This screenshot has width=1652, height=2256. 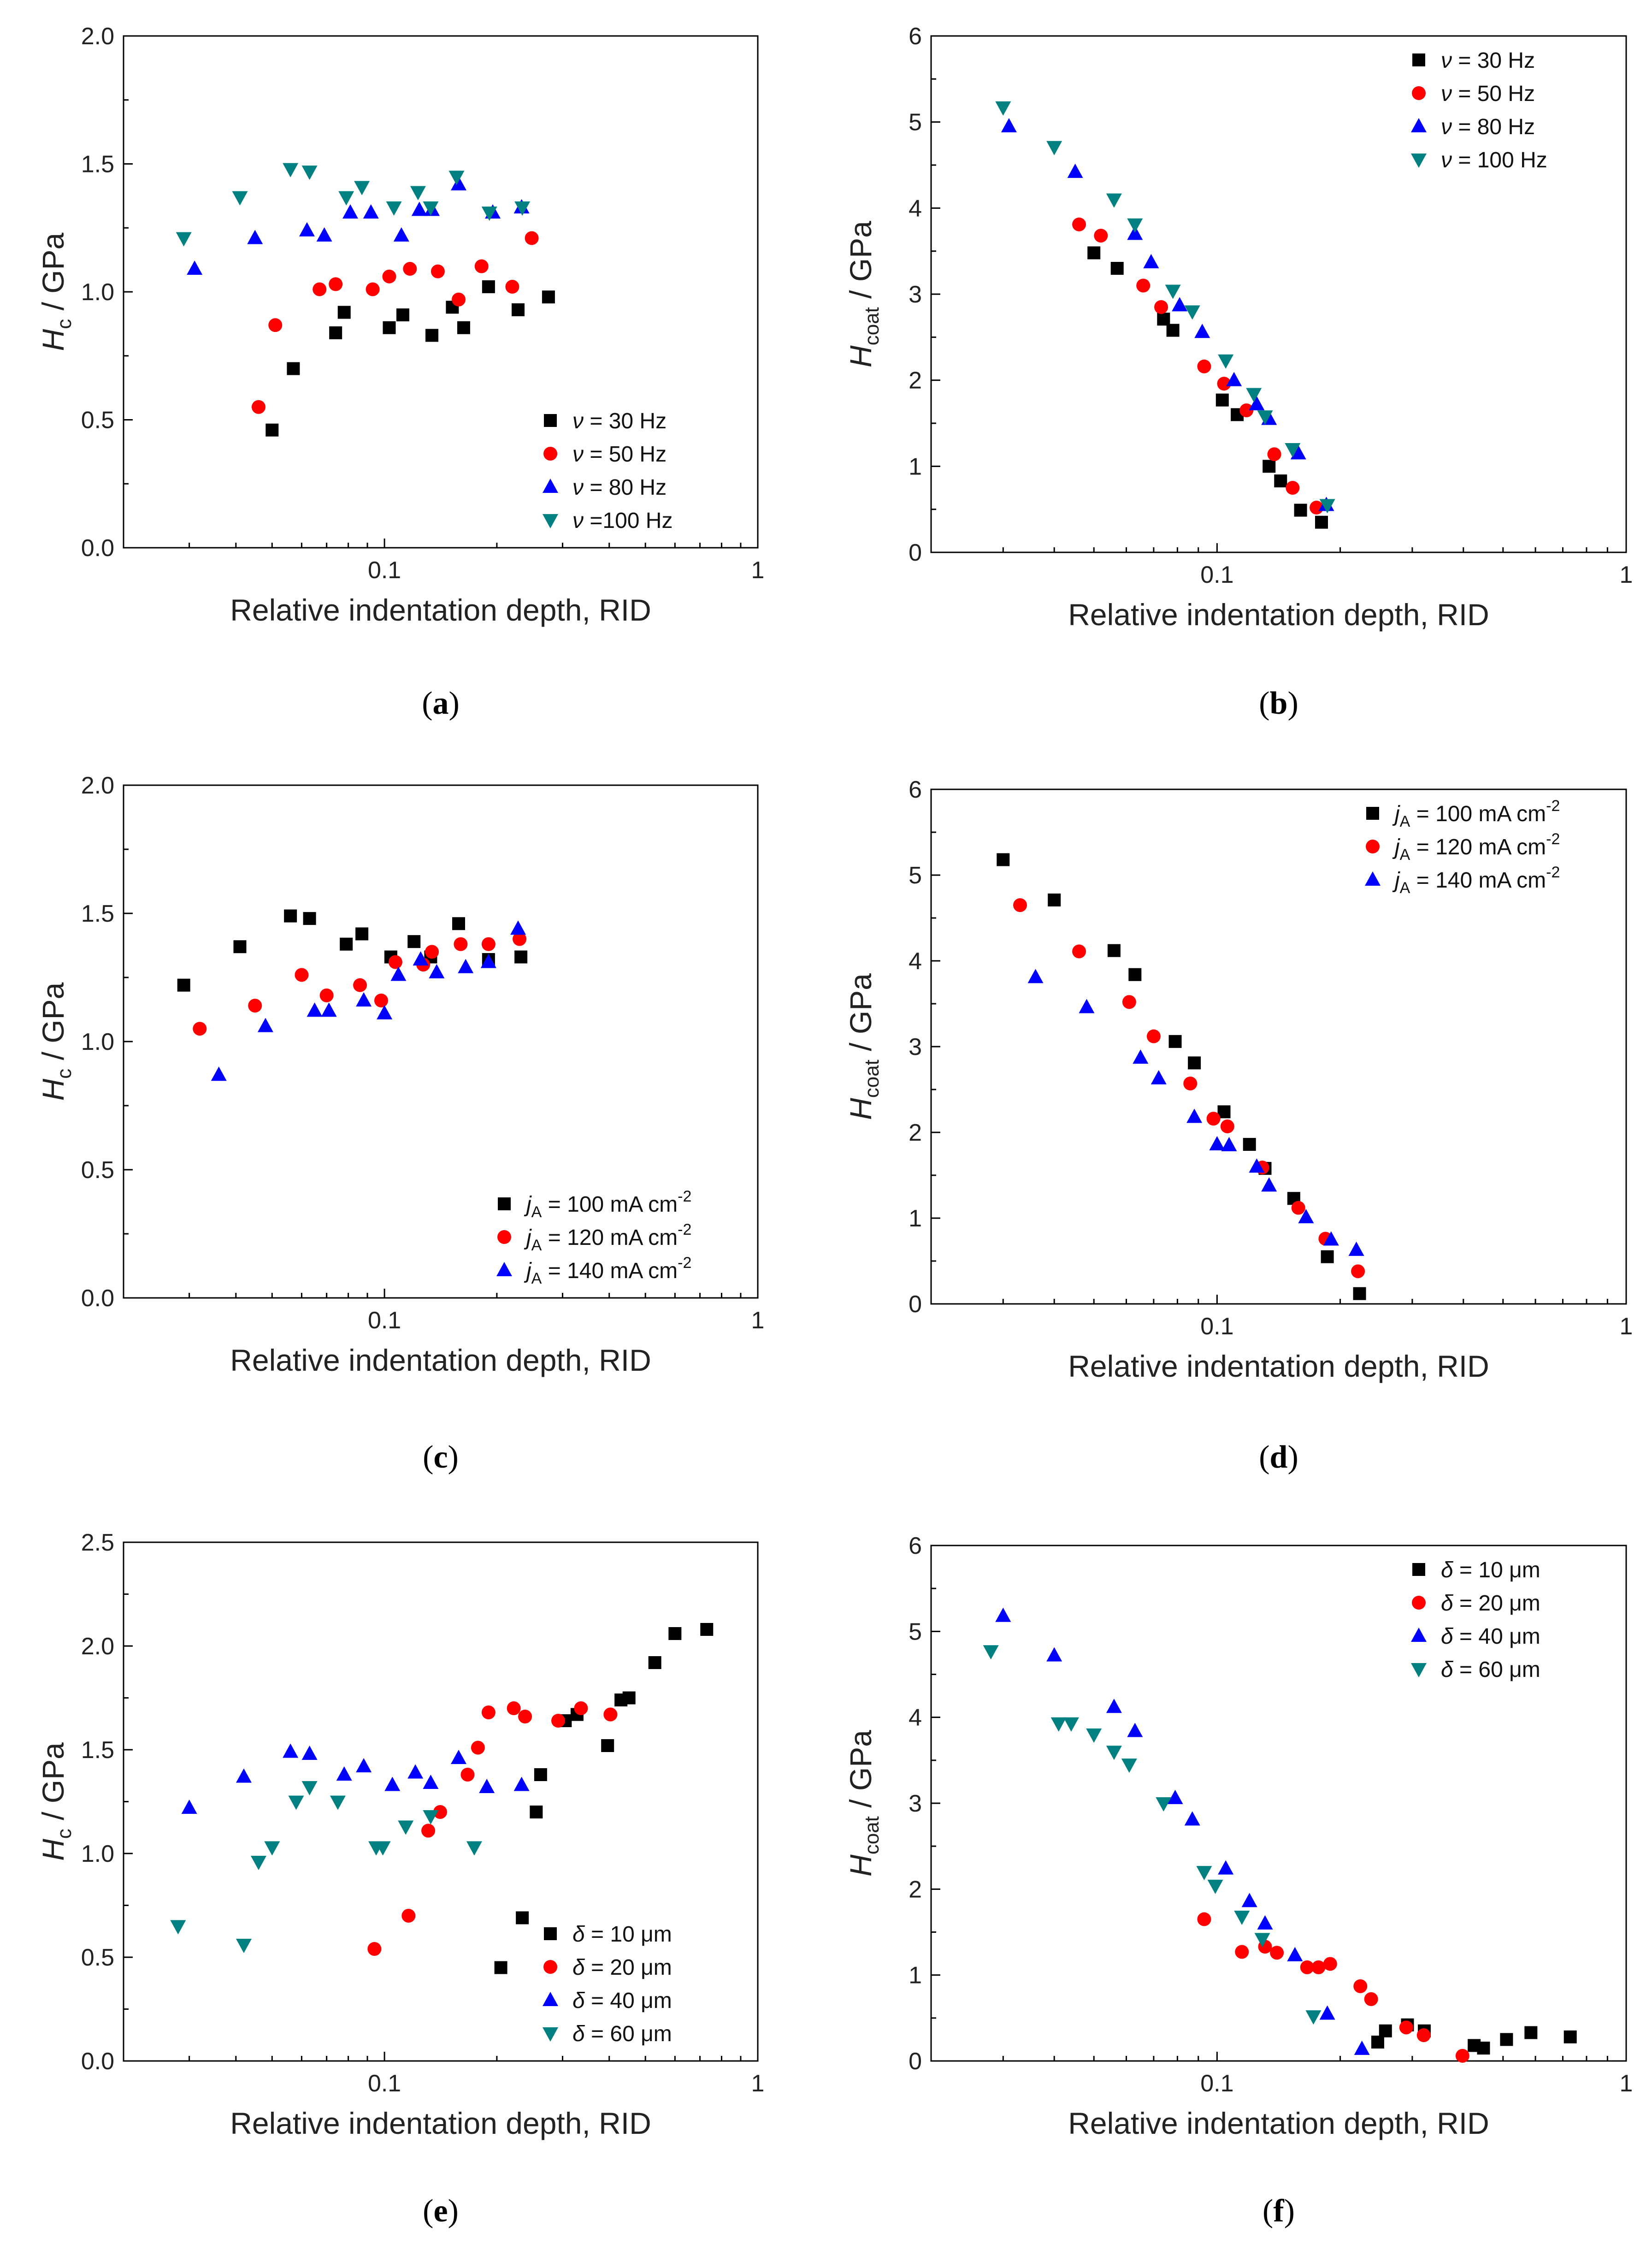 I want to click on legend: δ = 10 μm δ = 20 μm δ = 40 μm δ = 60 μm, so click(x=607, y=1984).